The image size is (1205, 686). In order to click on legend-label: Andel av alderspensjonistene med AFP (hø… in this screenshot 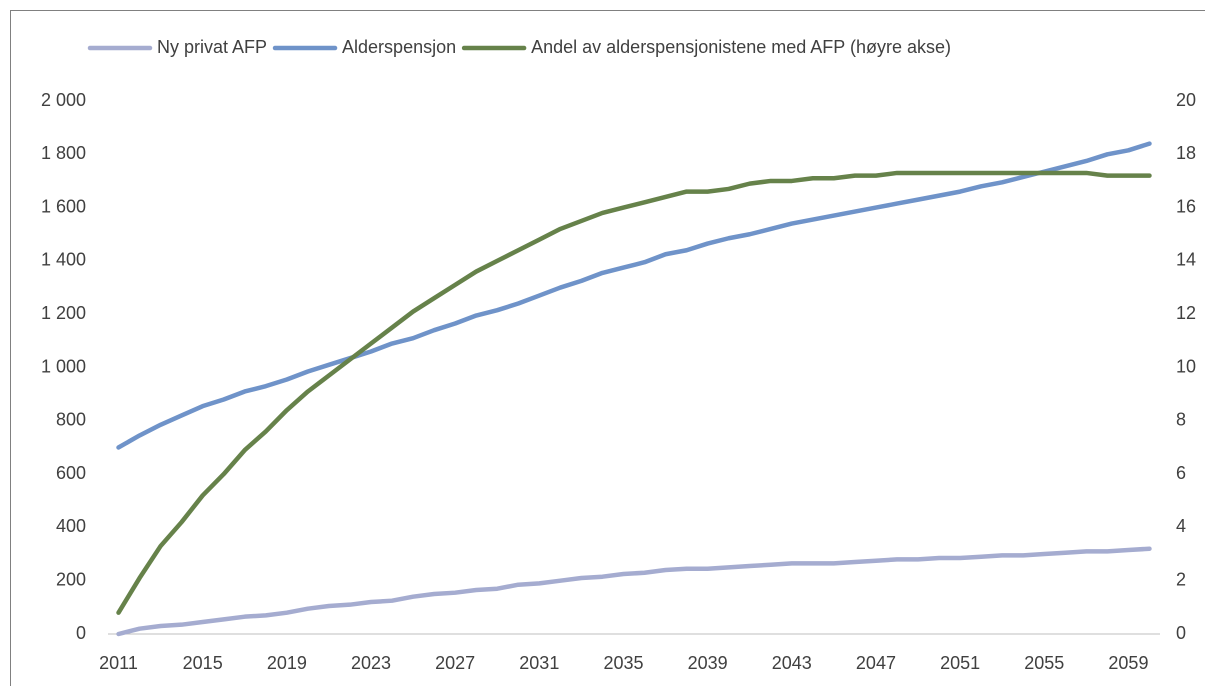, I will do `click(741, 47)`.